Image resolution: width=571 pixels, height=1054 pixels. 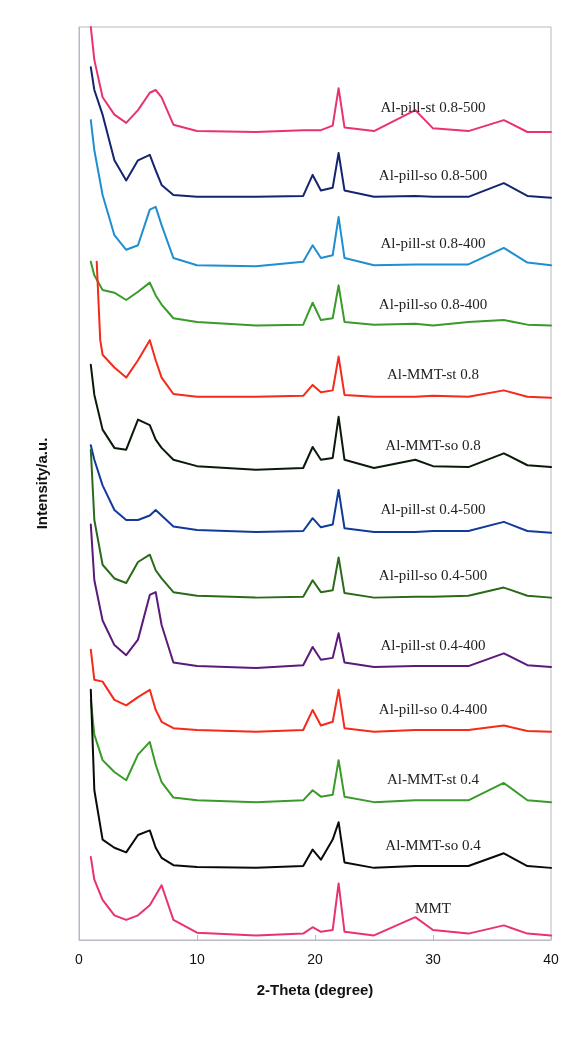 What do you see at coordinates (433, 509) in the screenshot?
I see `series-label: Al-pill-st 0.4-500` at bounding box center [433, 509].